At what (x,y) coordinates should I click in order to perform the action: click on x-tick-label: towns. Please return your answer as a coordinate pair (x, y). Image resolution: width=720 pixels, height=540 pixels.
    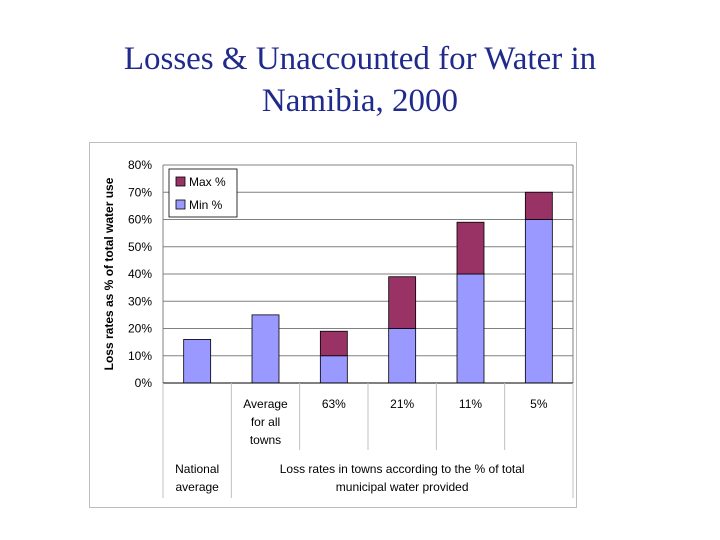
    Looking at the image, I should click on (265, 440).